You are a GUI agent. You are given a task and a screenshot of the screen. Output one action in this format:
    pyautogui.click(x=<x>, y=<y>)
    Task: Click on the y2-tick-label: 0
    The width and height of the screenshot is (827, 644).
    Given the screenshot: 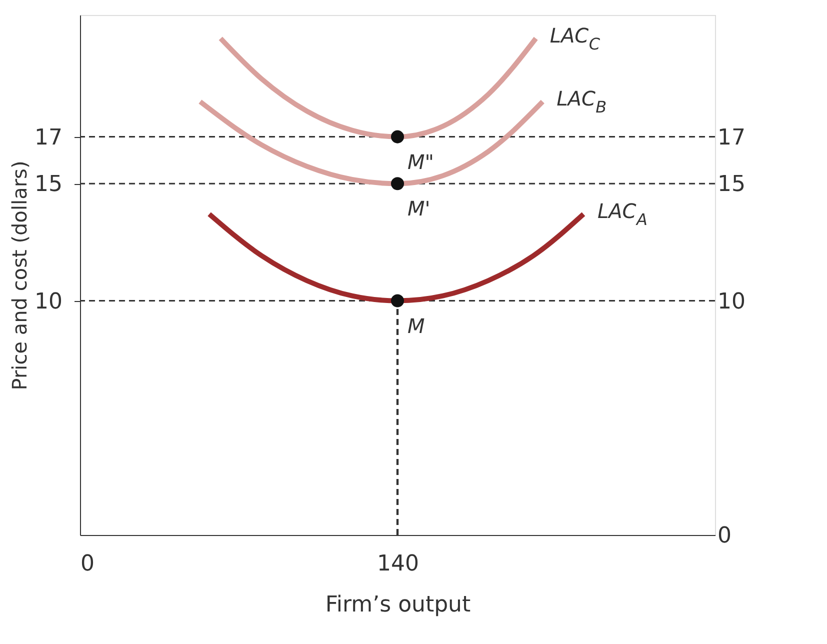 What is the action you would take?
    pyautogui.click(x=725, y=536)
    